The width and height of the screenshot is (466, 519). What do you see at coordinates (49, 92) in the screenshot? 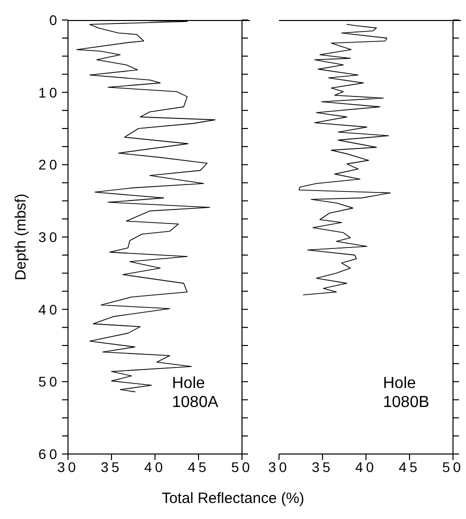
I see `y-tick-label: 10` at bounding box center [49, 92].